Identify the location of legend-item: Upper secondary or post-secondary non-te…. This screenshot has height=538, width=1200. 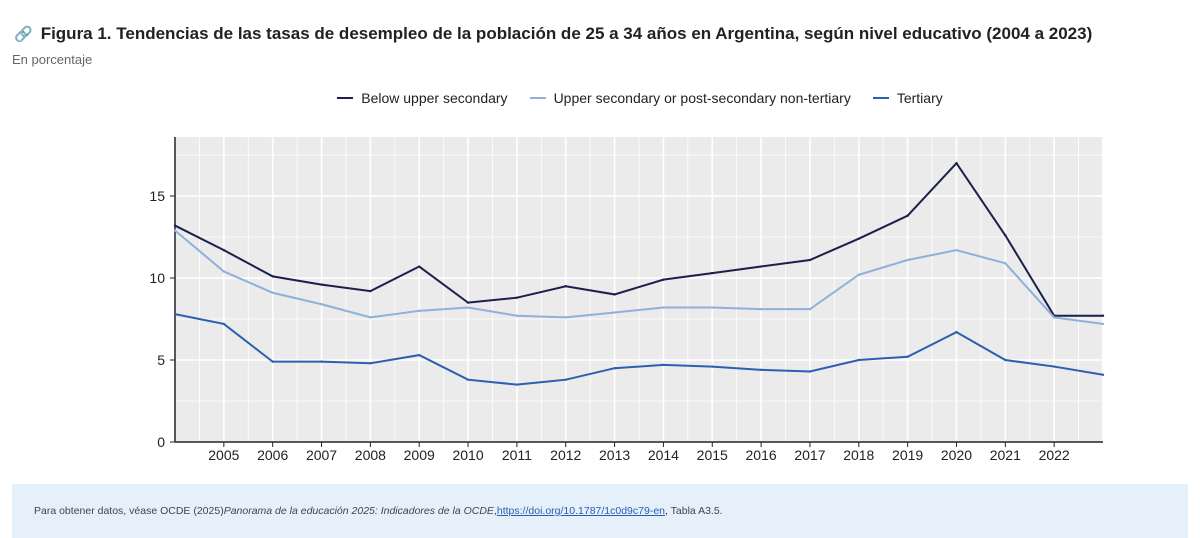
(690, 98).